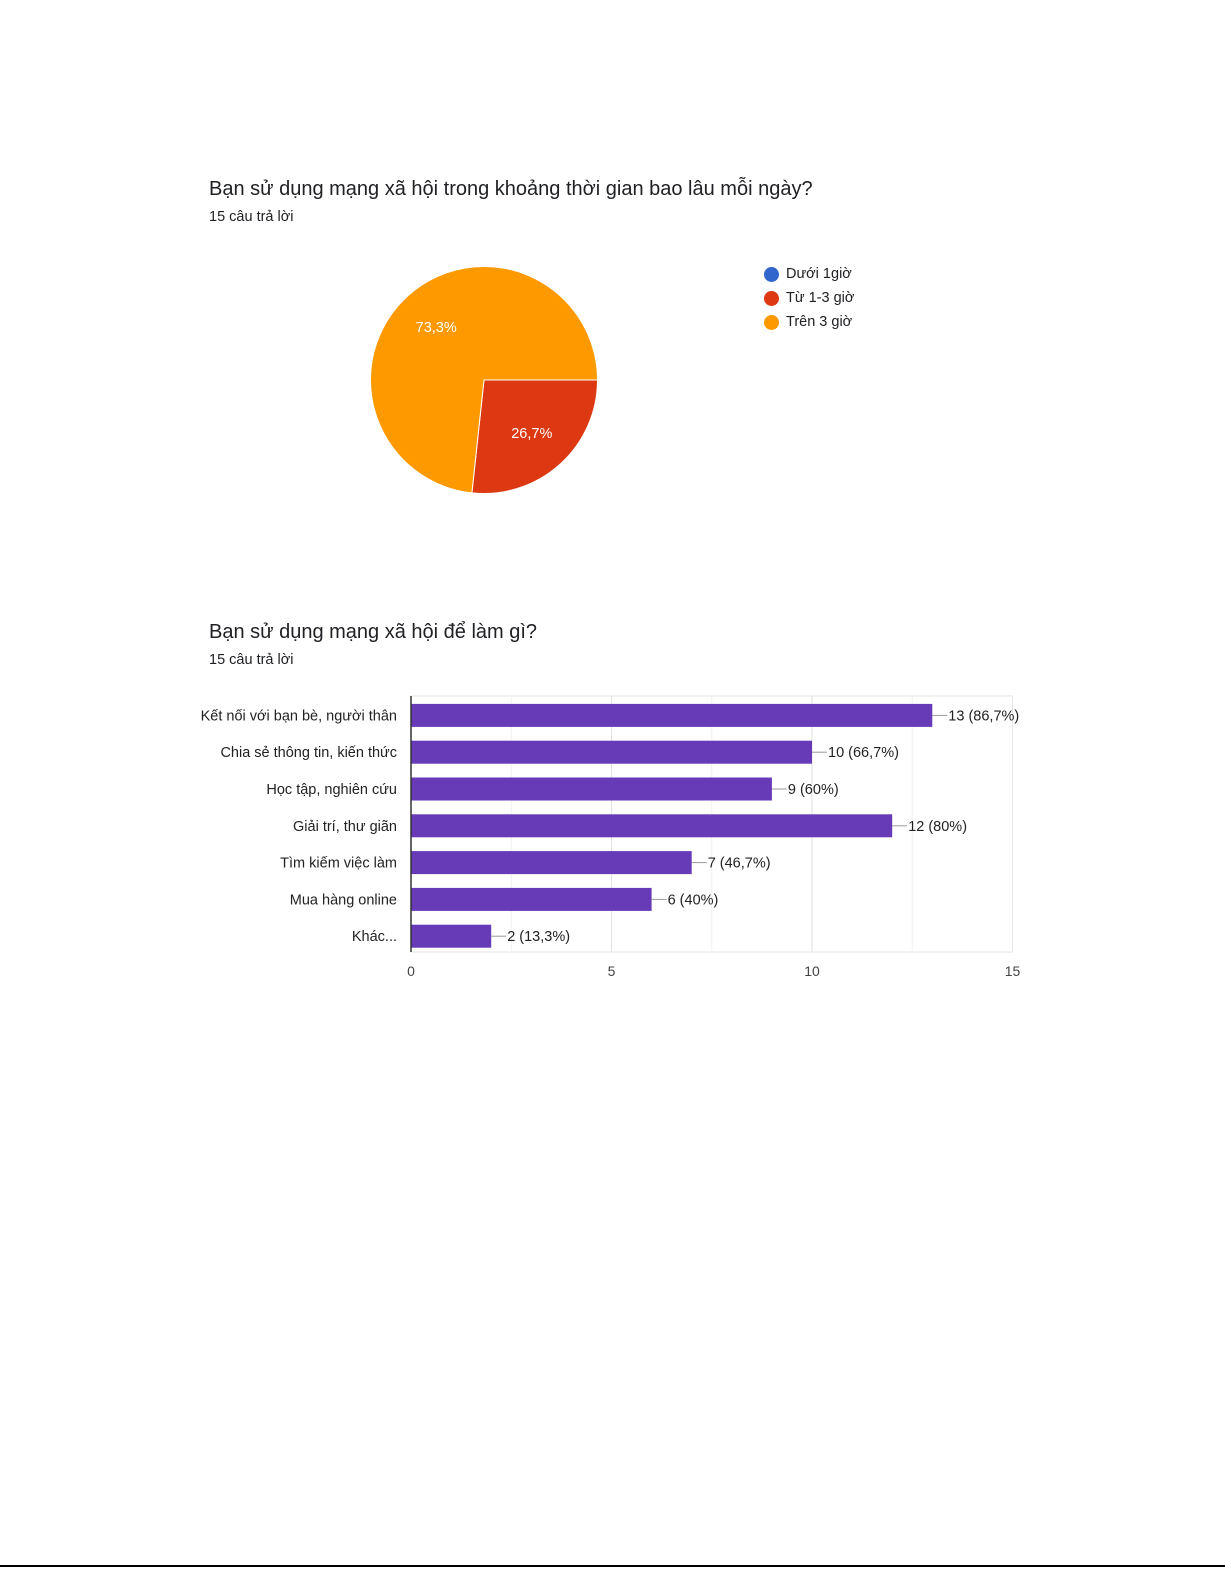 The height and width of the screenshot is (1585, 1225). I want to click on x-tick-label: 5, so click(612, 971).